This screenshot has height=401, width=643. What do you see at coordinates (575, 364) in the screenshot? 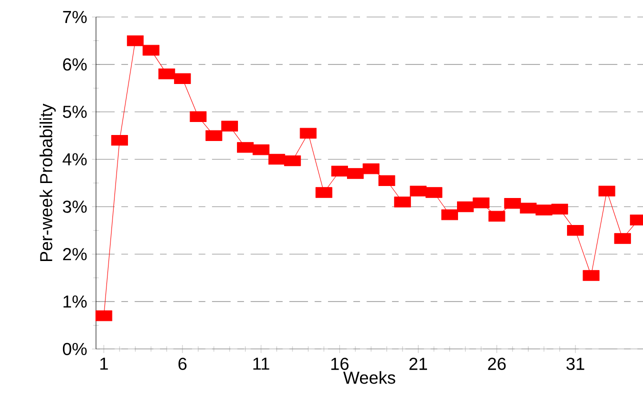
I see `x-tick-label: 31` at bounding box center [575, 364].